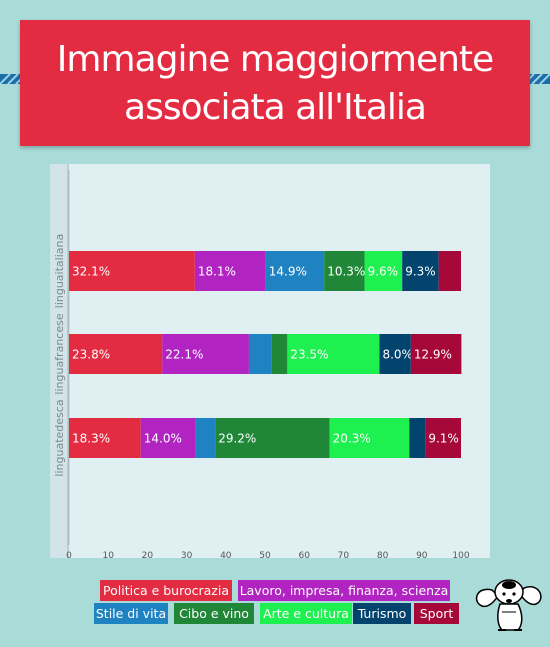 This screenshot has width=550, height=647. What do you see at coordinates (59, 271) in the screenshot?
I see `category-label-linguaitaliana: linguaitaliana` at bounding box center [59, 271].